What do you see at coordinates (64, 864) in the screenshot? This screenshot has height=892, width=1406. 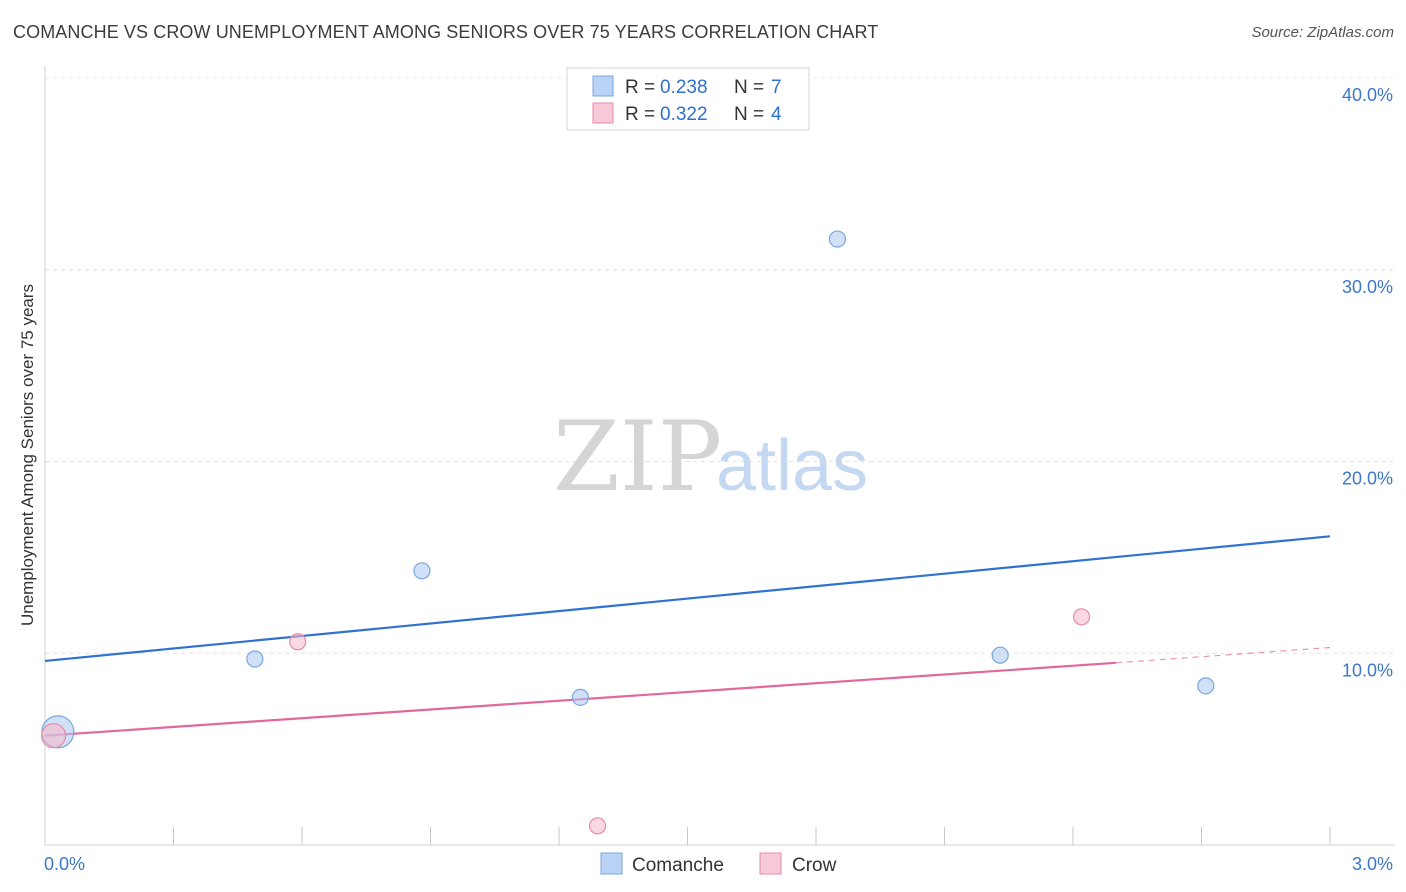 I see `x-tick-label-0: 0.0%` at bounding box center [64, 864].